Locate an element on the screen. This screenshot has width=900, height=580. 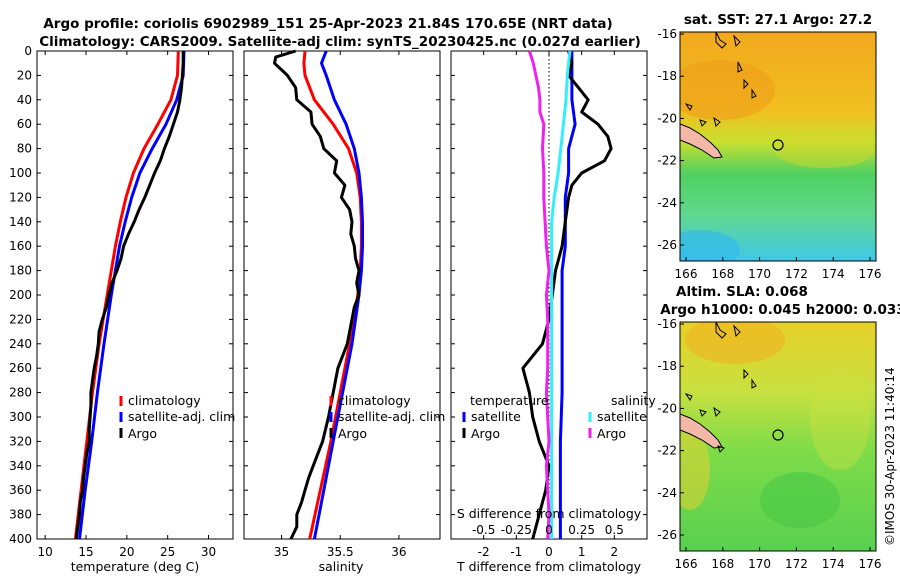
legend-header-temperature: temperature is located at coordinates (509, 400).